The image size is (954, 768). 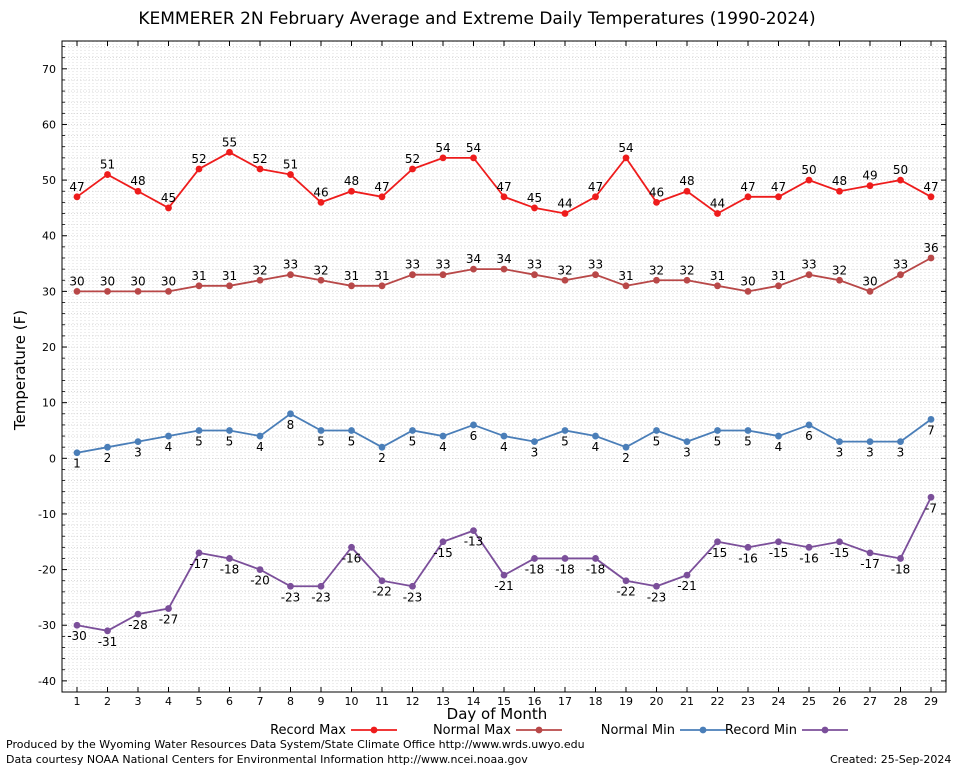 What do you see at coordinates (443, 701) in the screenshot?
I see `x-tick-label: 13` at bounding box center [443, 701].